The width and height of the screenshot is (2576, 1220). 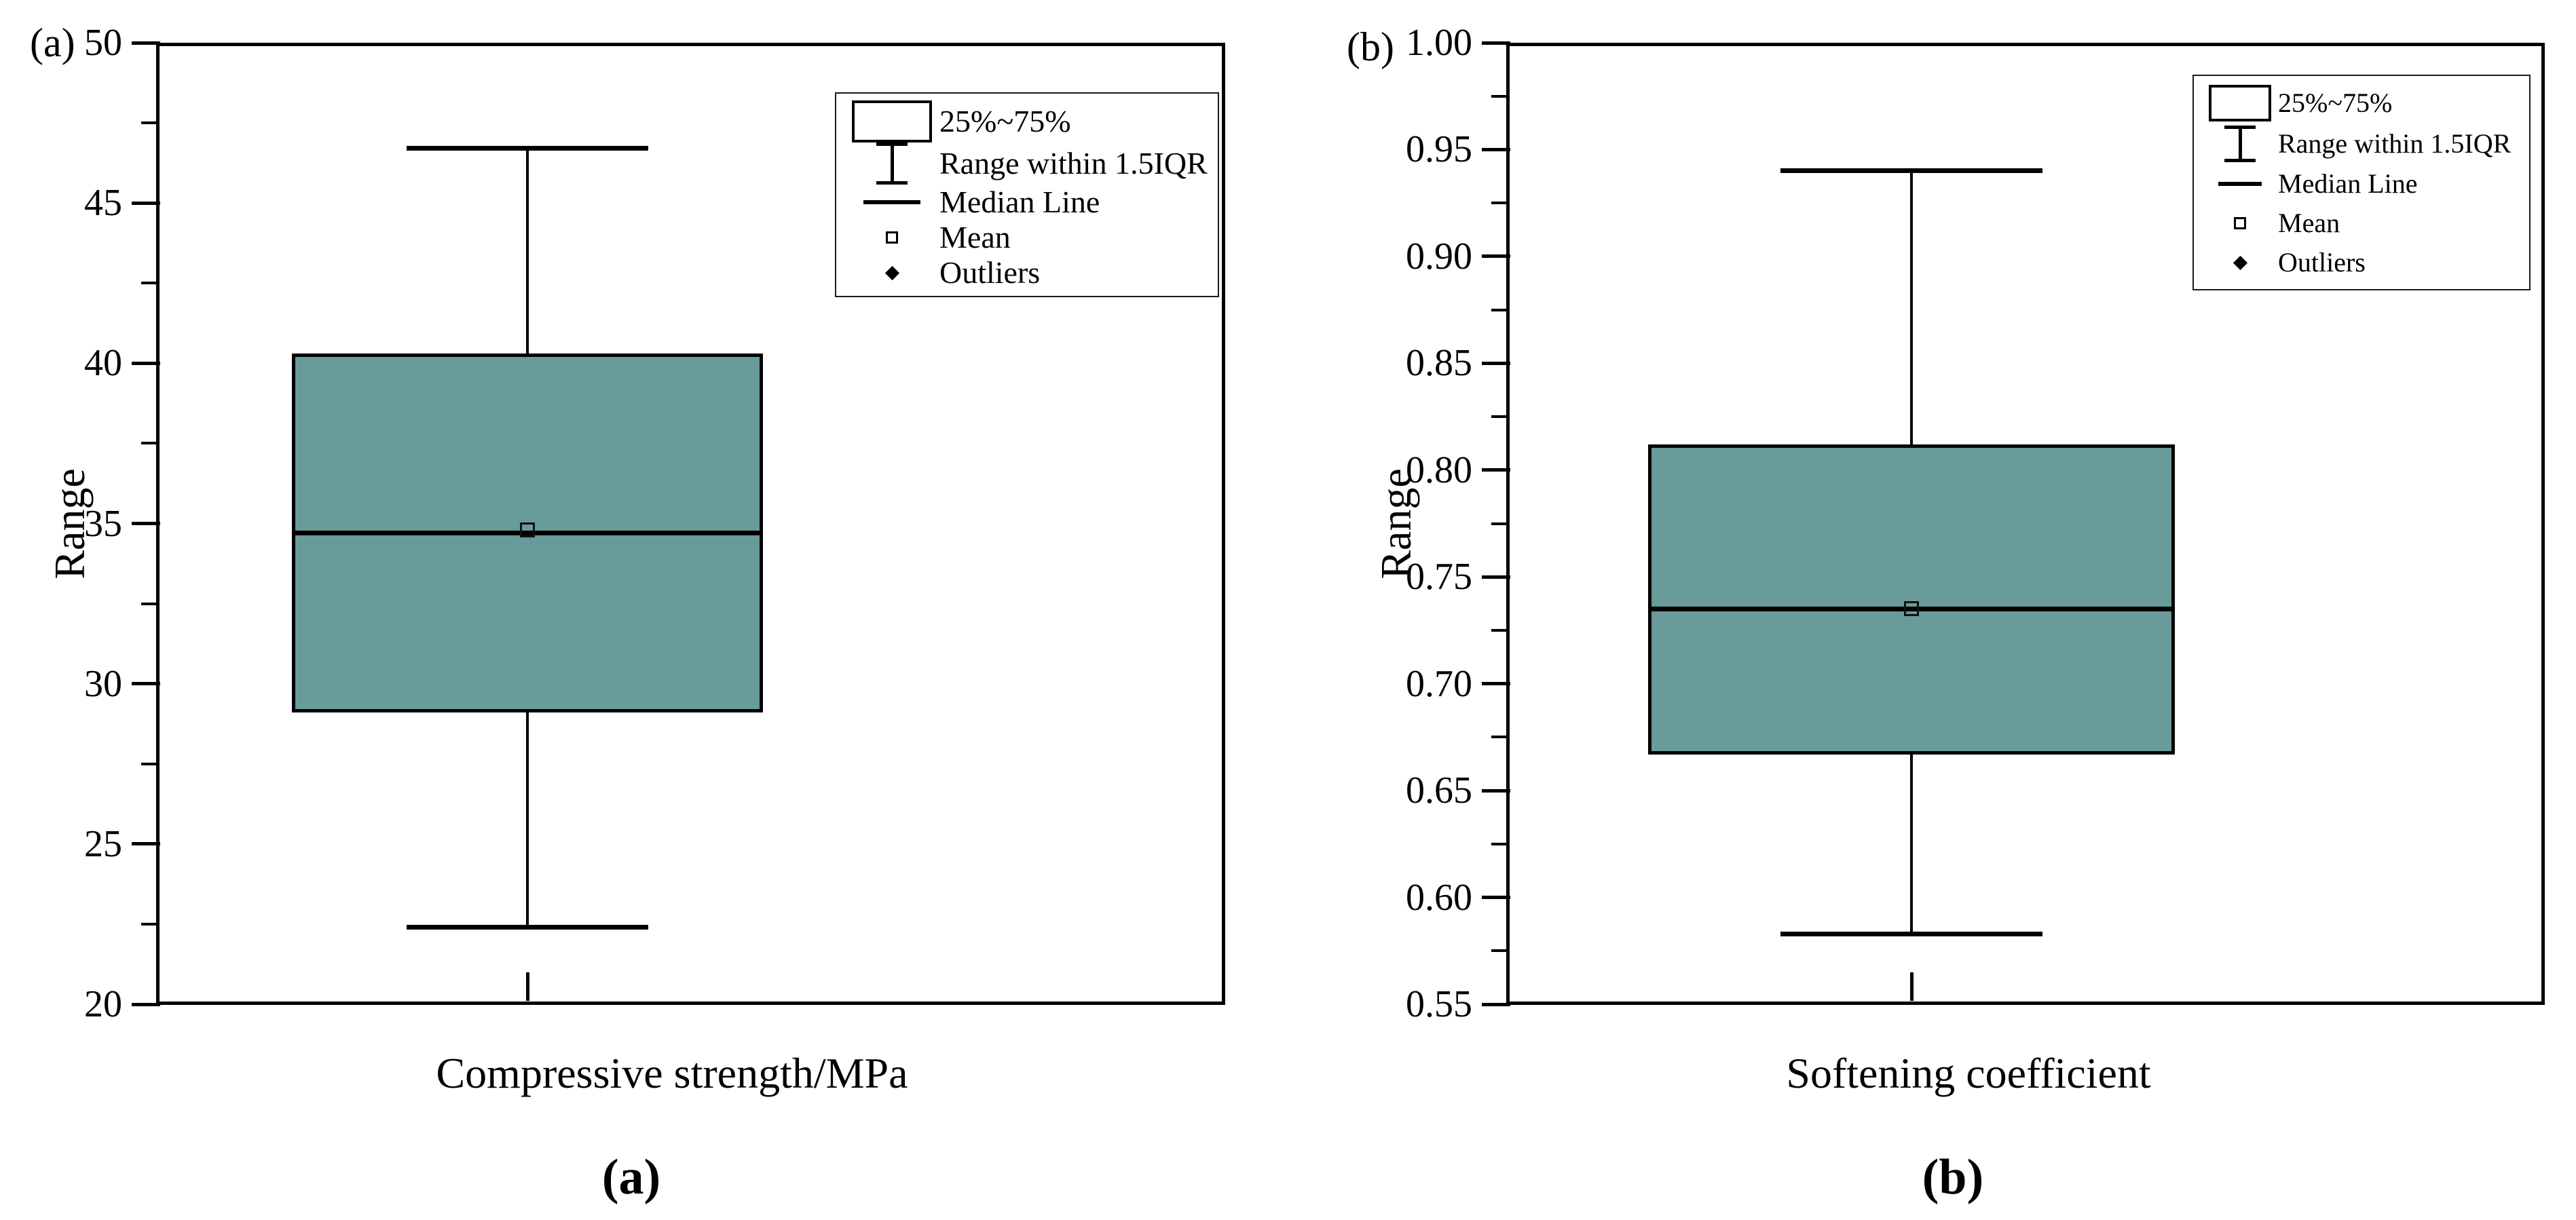 I want to click on legend-item-iqr-box: 25%~75%, so click(x=1027, y=121).